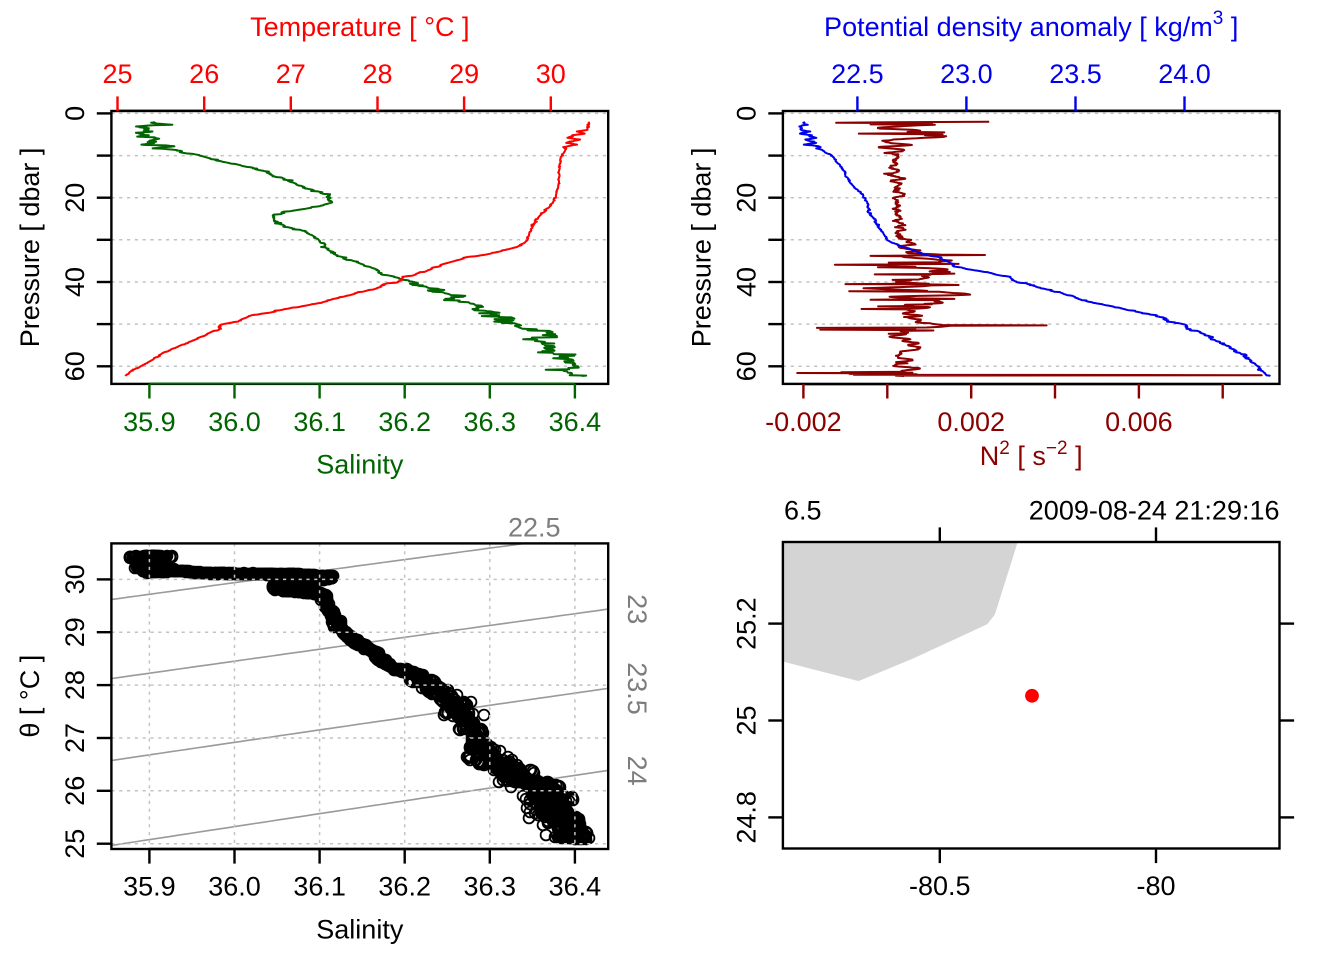  What do you see at coordinates (803, 422) in the screenshot?
I see `svg-text: -0.002` at bounding box center [803, 422].